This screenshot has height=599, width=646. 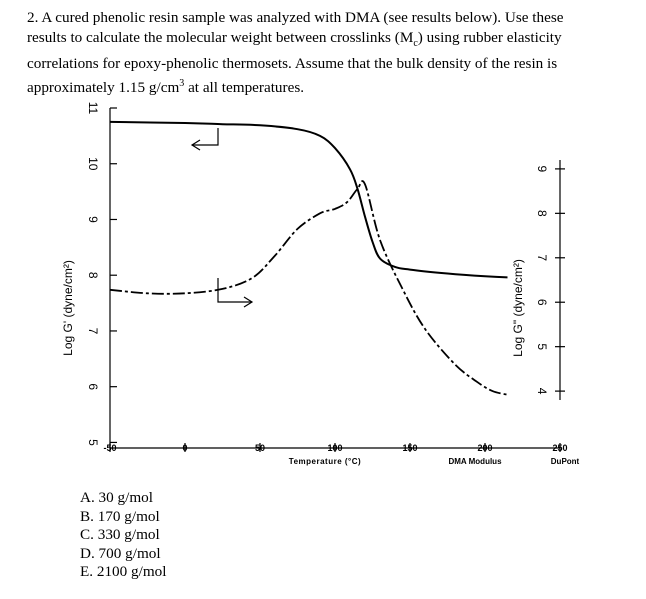 What do you see at coordinates (93, 331) in the screenshot?
I see `left-tick-label: 7` at bounding box center [93, 331].